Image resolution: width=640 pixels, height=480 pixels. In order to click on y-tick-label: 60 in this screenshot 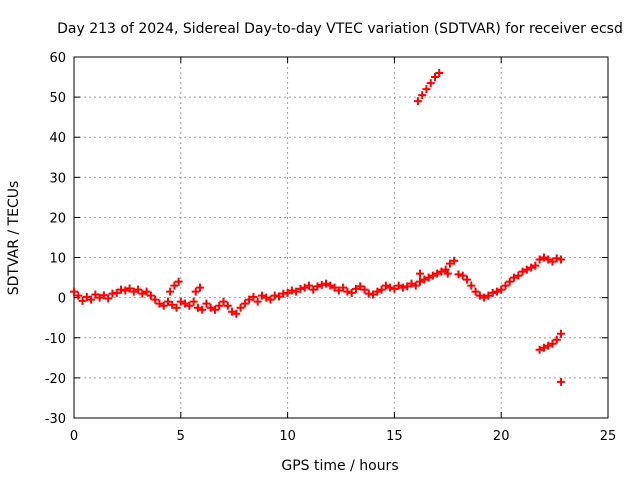, I will do `click(57, 58)`.